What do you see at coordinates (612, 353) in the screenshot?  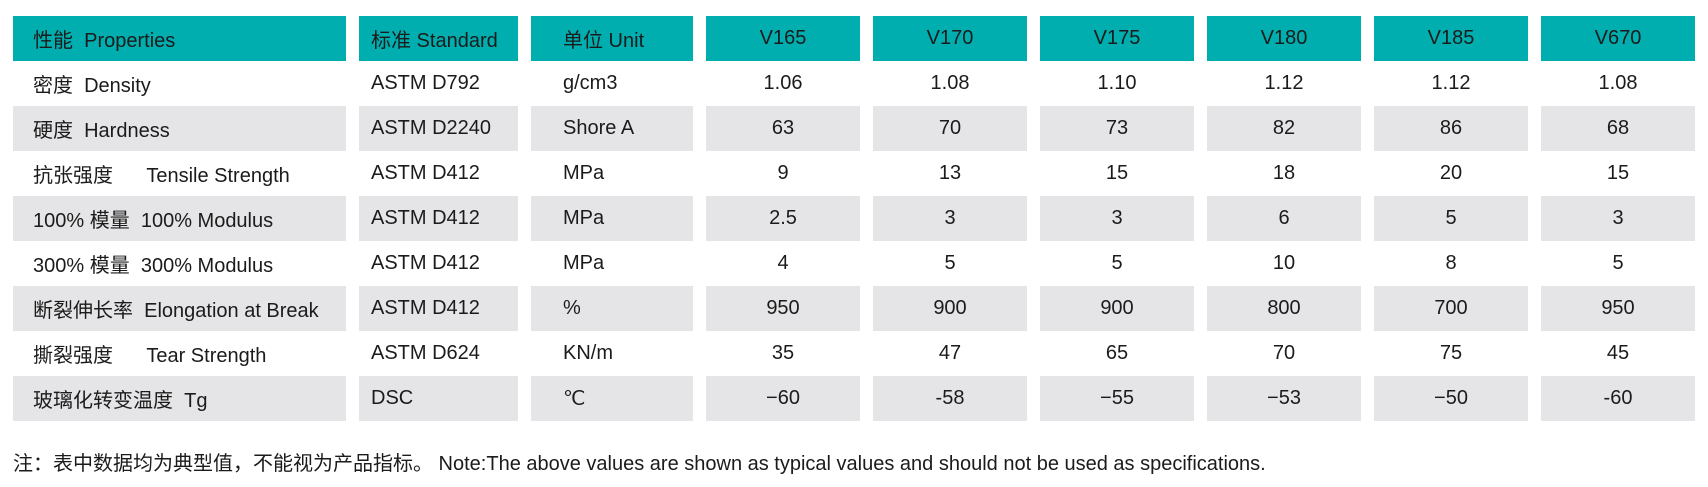 I see `unit-cell: KN/m` at bounding box center [612, 353].